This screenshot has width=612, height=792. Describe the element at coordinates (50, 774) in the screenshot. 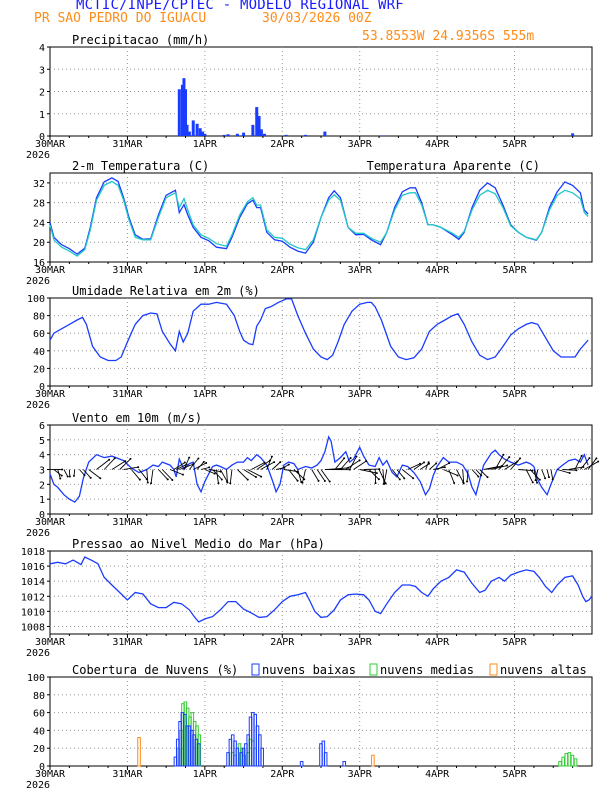

I see `x-tick-label: 30MAR` at that location.